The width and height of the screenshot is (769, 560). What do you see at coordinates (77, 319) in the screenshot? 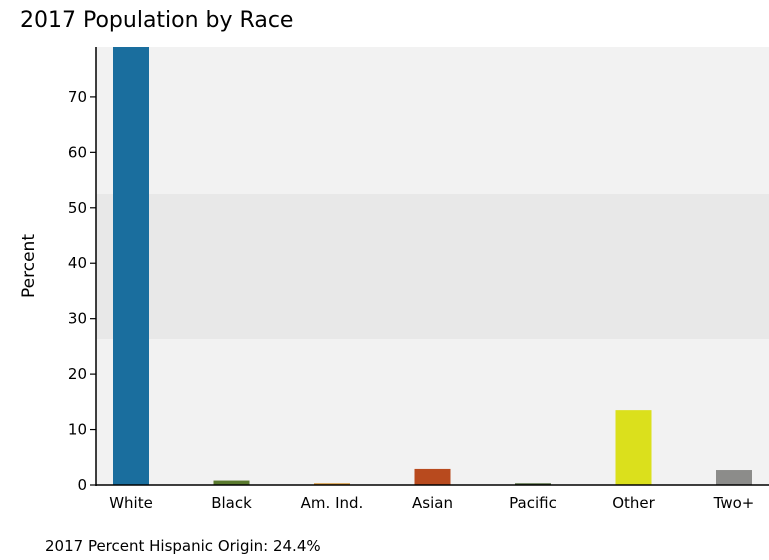
I see `y-tick-label: 30` at bounding box center [77, 319].